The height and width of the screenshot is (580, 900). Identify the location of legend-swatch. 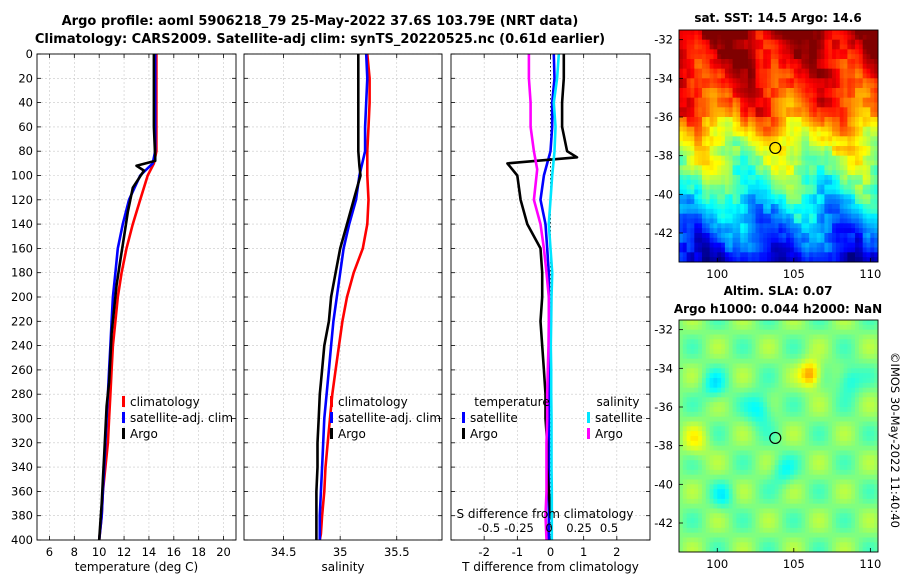
(588, 433).